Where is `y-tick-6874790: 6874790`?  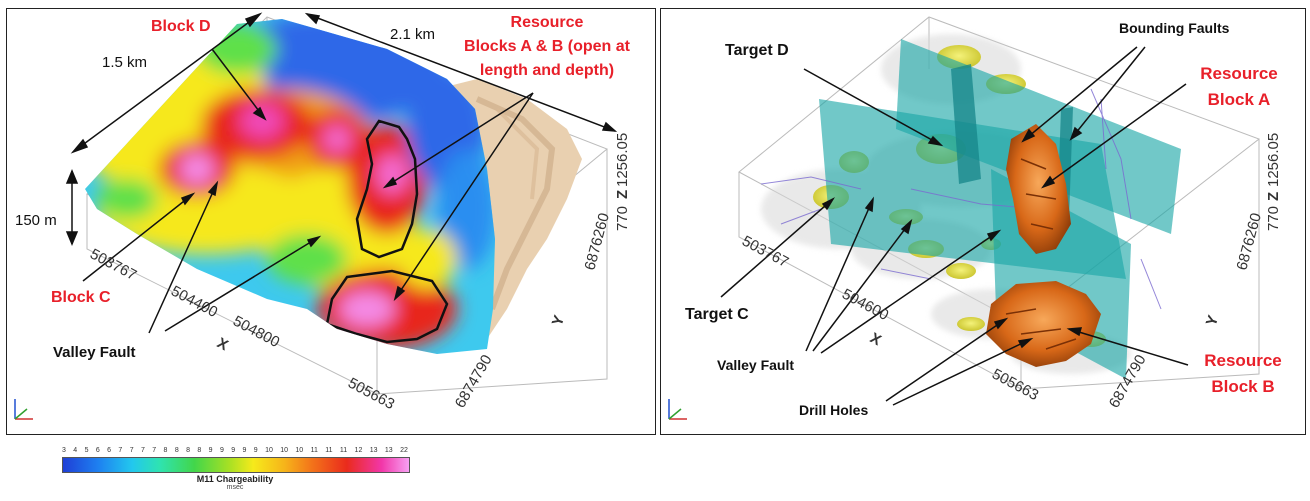
y-tick-6874790: 6874790 is located at coordinates (474, 381).